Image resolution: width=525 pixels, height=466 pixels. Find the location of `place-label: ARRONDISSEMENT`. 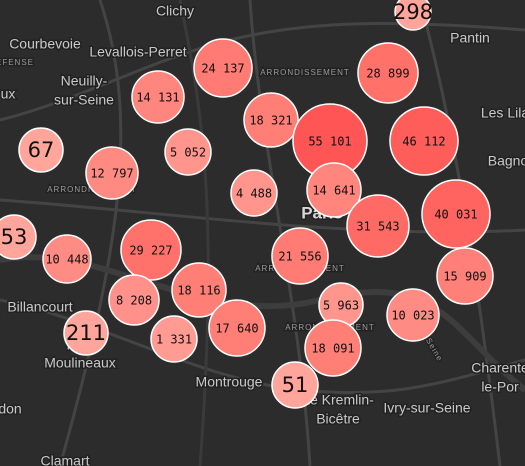

place-label: ARRONDISSEMENT is located at coordinates (305, 72).